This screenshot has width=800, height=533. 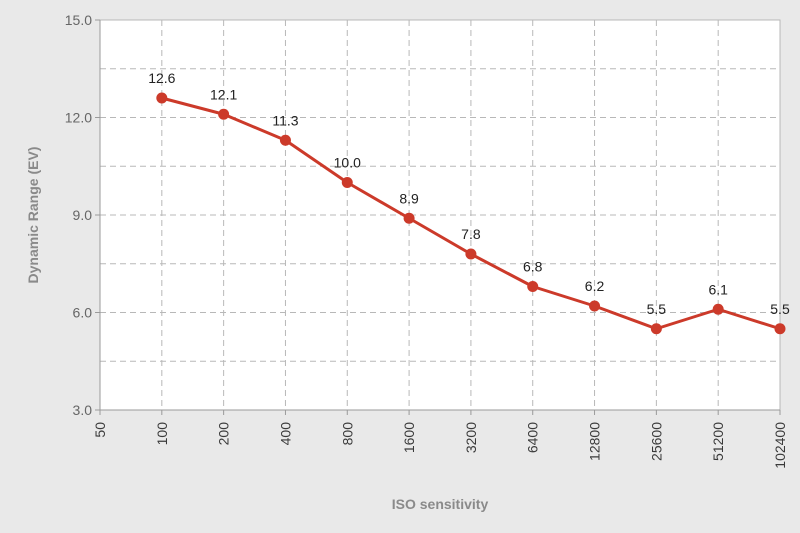 I want to click on data-label: 6.1, so click(x=718, y=289).